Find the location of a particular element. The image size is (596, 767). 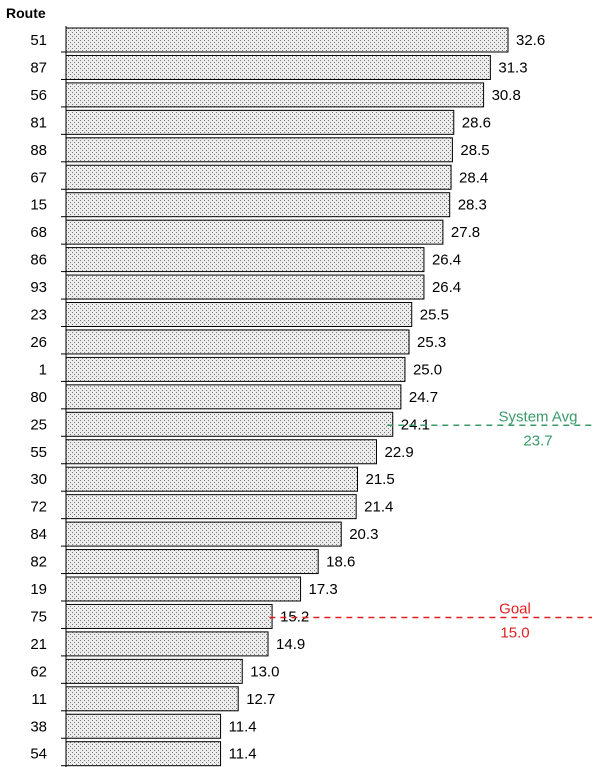

y-tick-label: 30 is located at coordinates (38, 479).